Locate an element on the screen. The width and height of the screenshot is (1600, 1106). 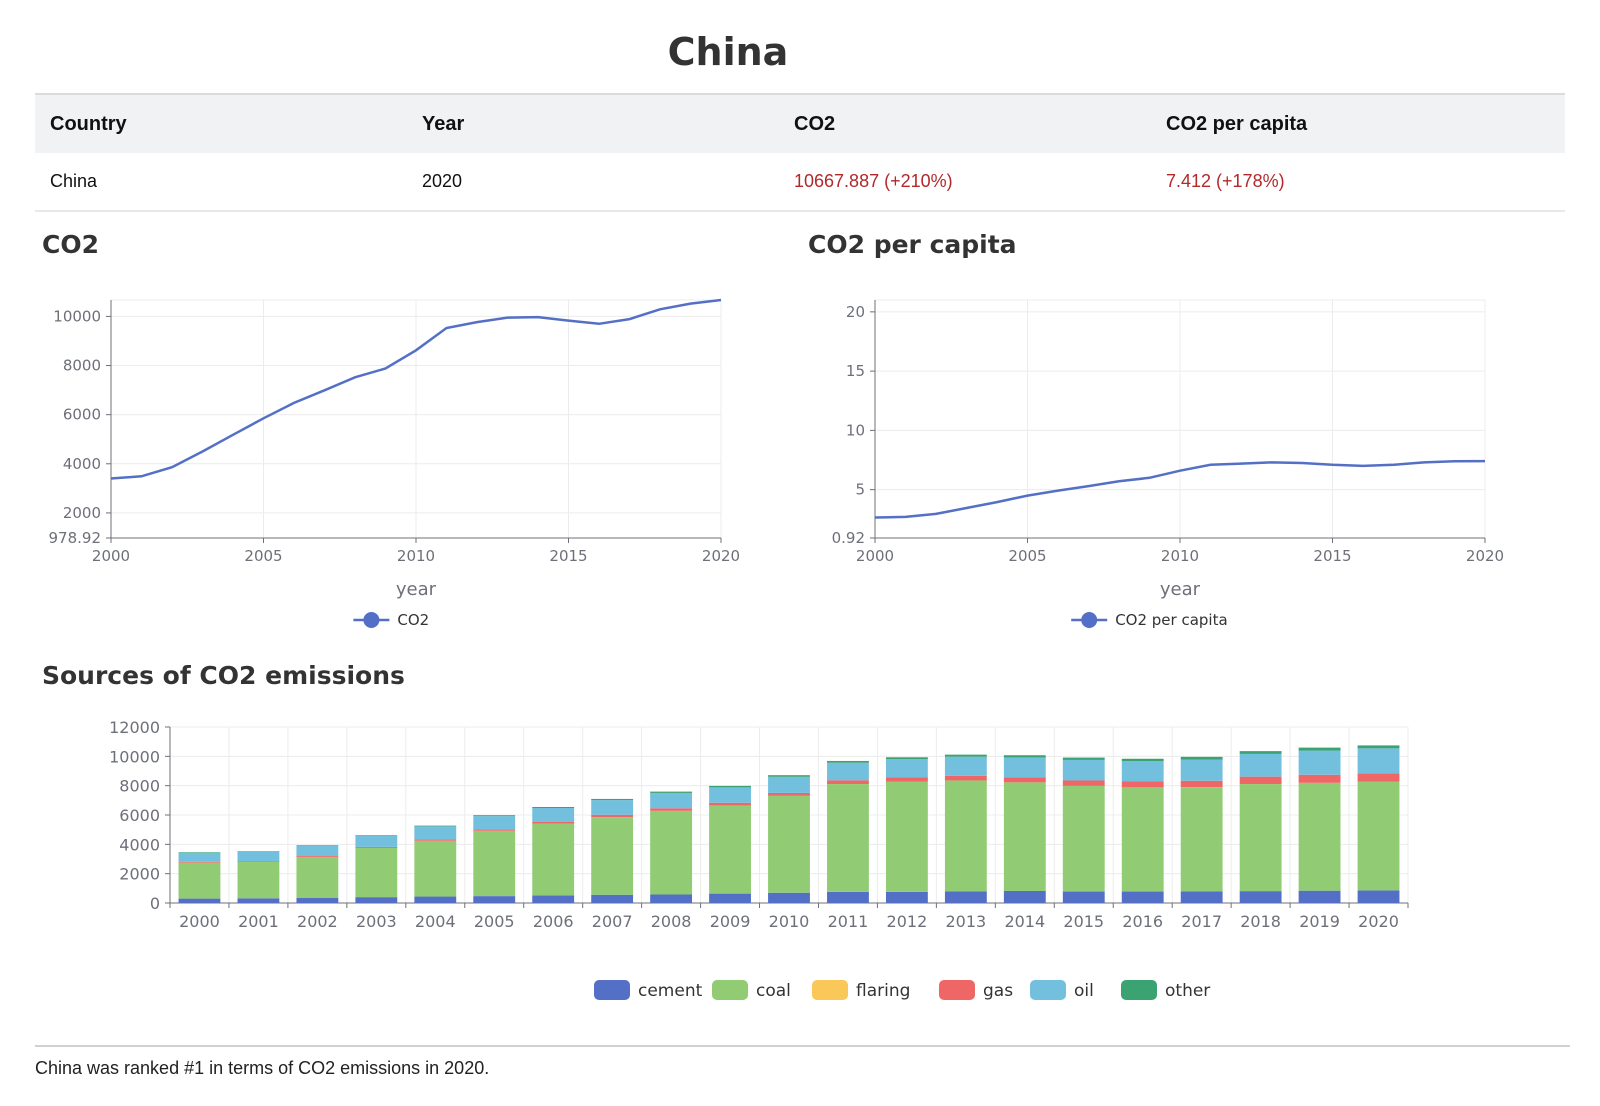
header-co2-per-capita: CO2 per capita is located at coordinates (1358, 123).